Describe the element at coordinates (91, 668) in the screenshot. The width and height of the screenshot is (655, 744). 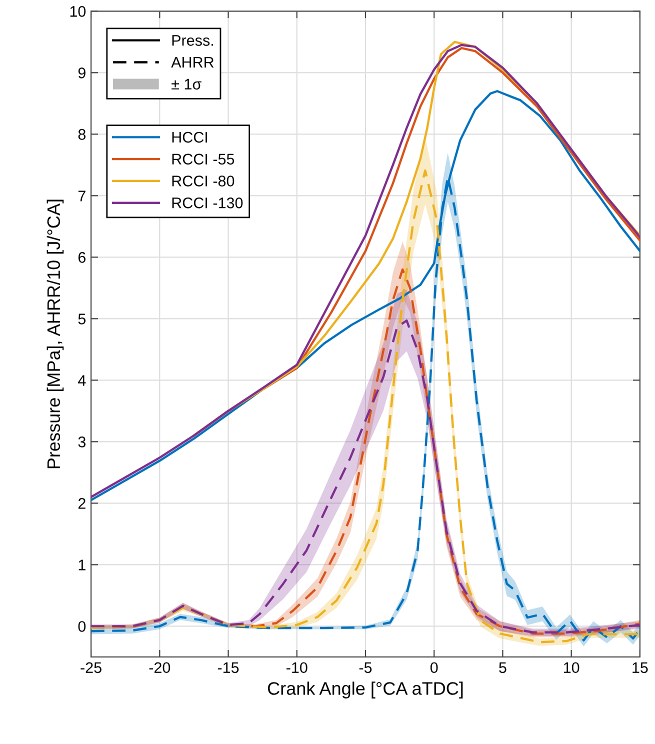
I see `x-tick-label: -25` at that location.